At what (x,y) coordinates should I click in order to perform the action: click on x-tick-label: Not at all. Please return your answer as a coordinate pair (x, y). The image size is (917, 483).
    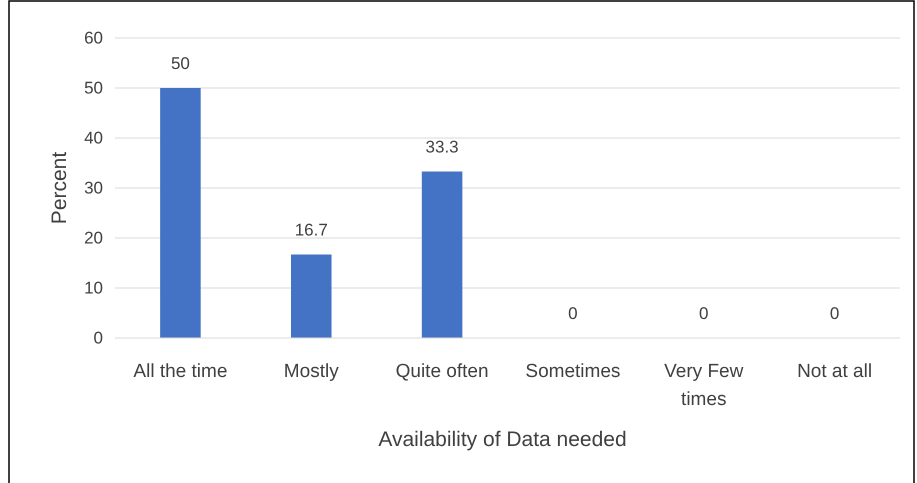
    Looking at the image, I should click on (834, 371).